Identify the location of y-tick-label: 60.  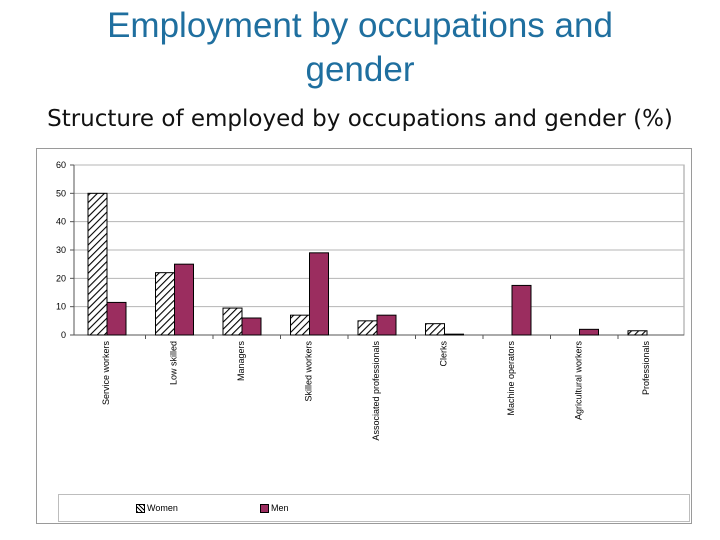
(61, 165).